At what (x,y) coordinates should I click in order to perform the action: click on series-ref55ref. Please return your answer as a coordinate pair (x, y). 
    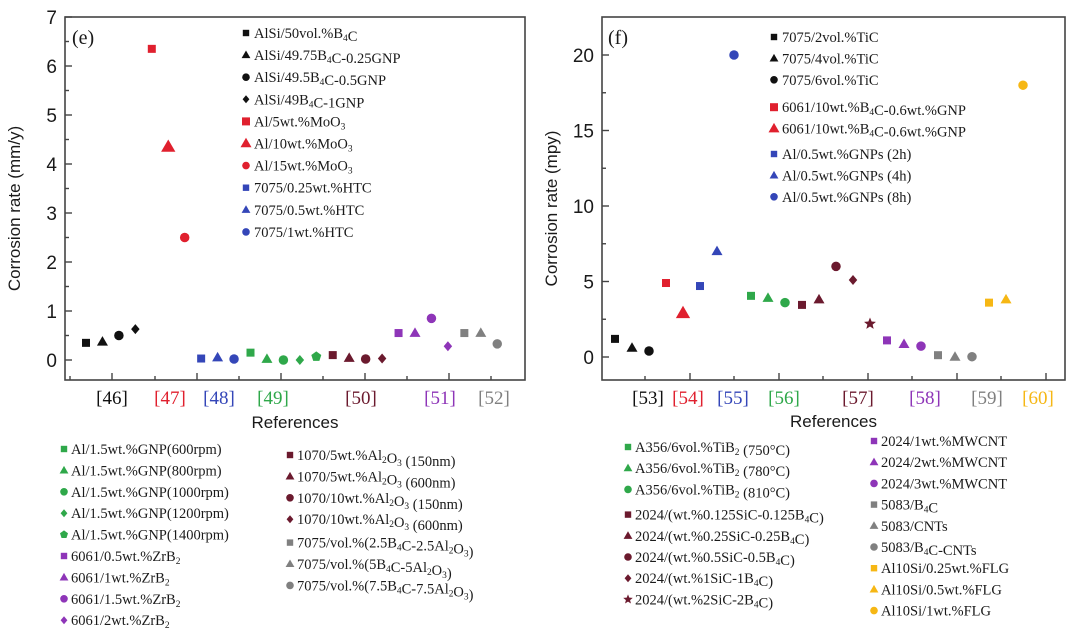
    Looking at the image, I should click on (717, 170).